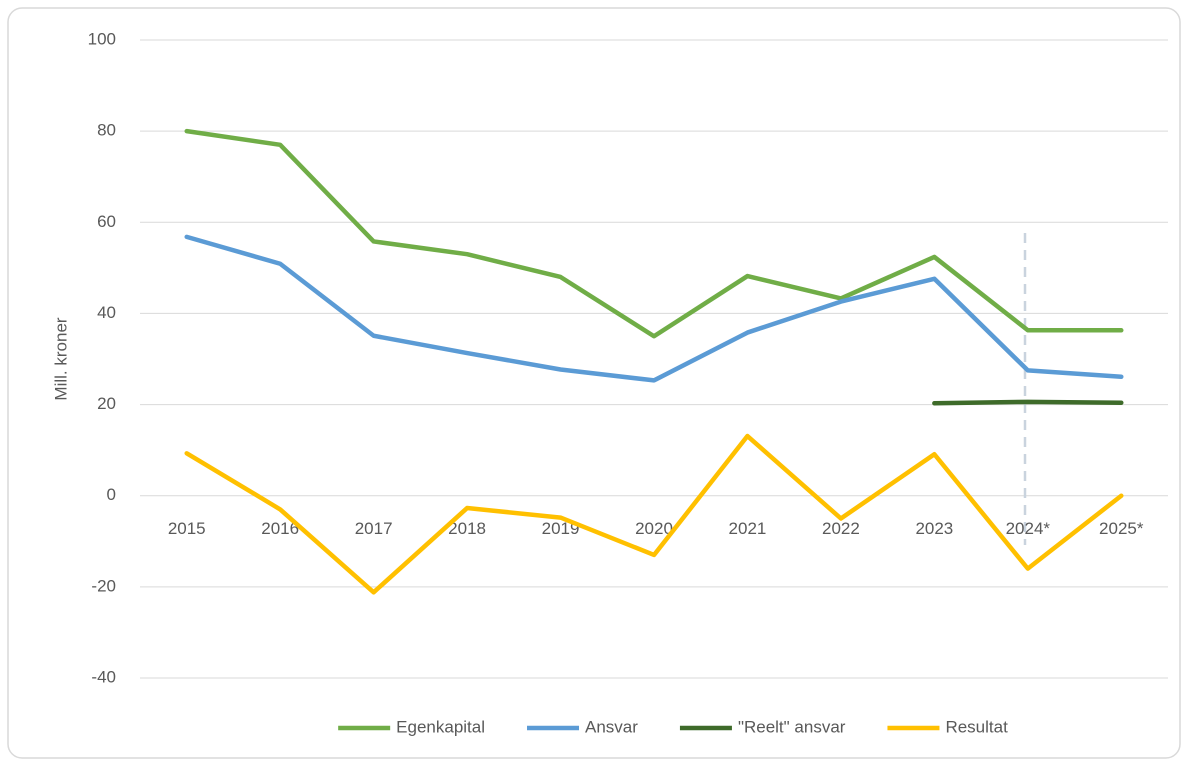 Image resolution: width=1187 pixels, height=762 pixels. What do you see at coordinates (792, 726) in the screenshot?
I see `legend-label: "Reelt" ansvar` at bounding box center [792, 726].